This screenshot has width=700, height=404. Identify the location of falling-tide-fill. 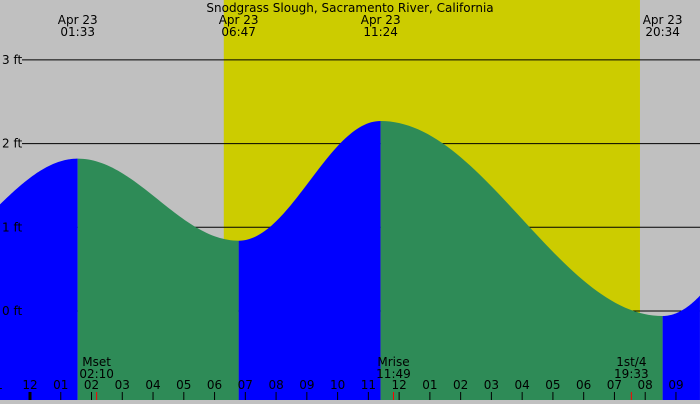
(158, 279).